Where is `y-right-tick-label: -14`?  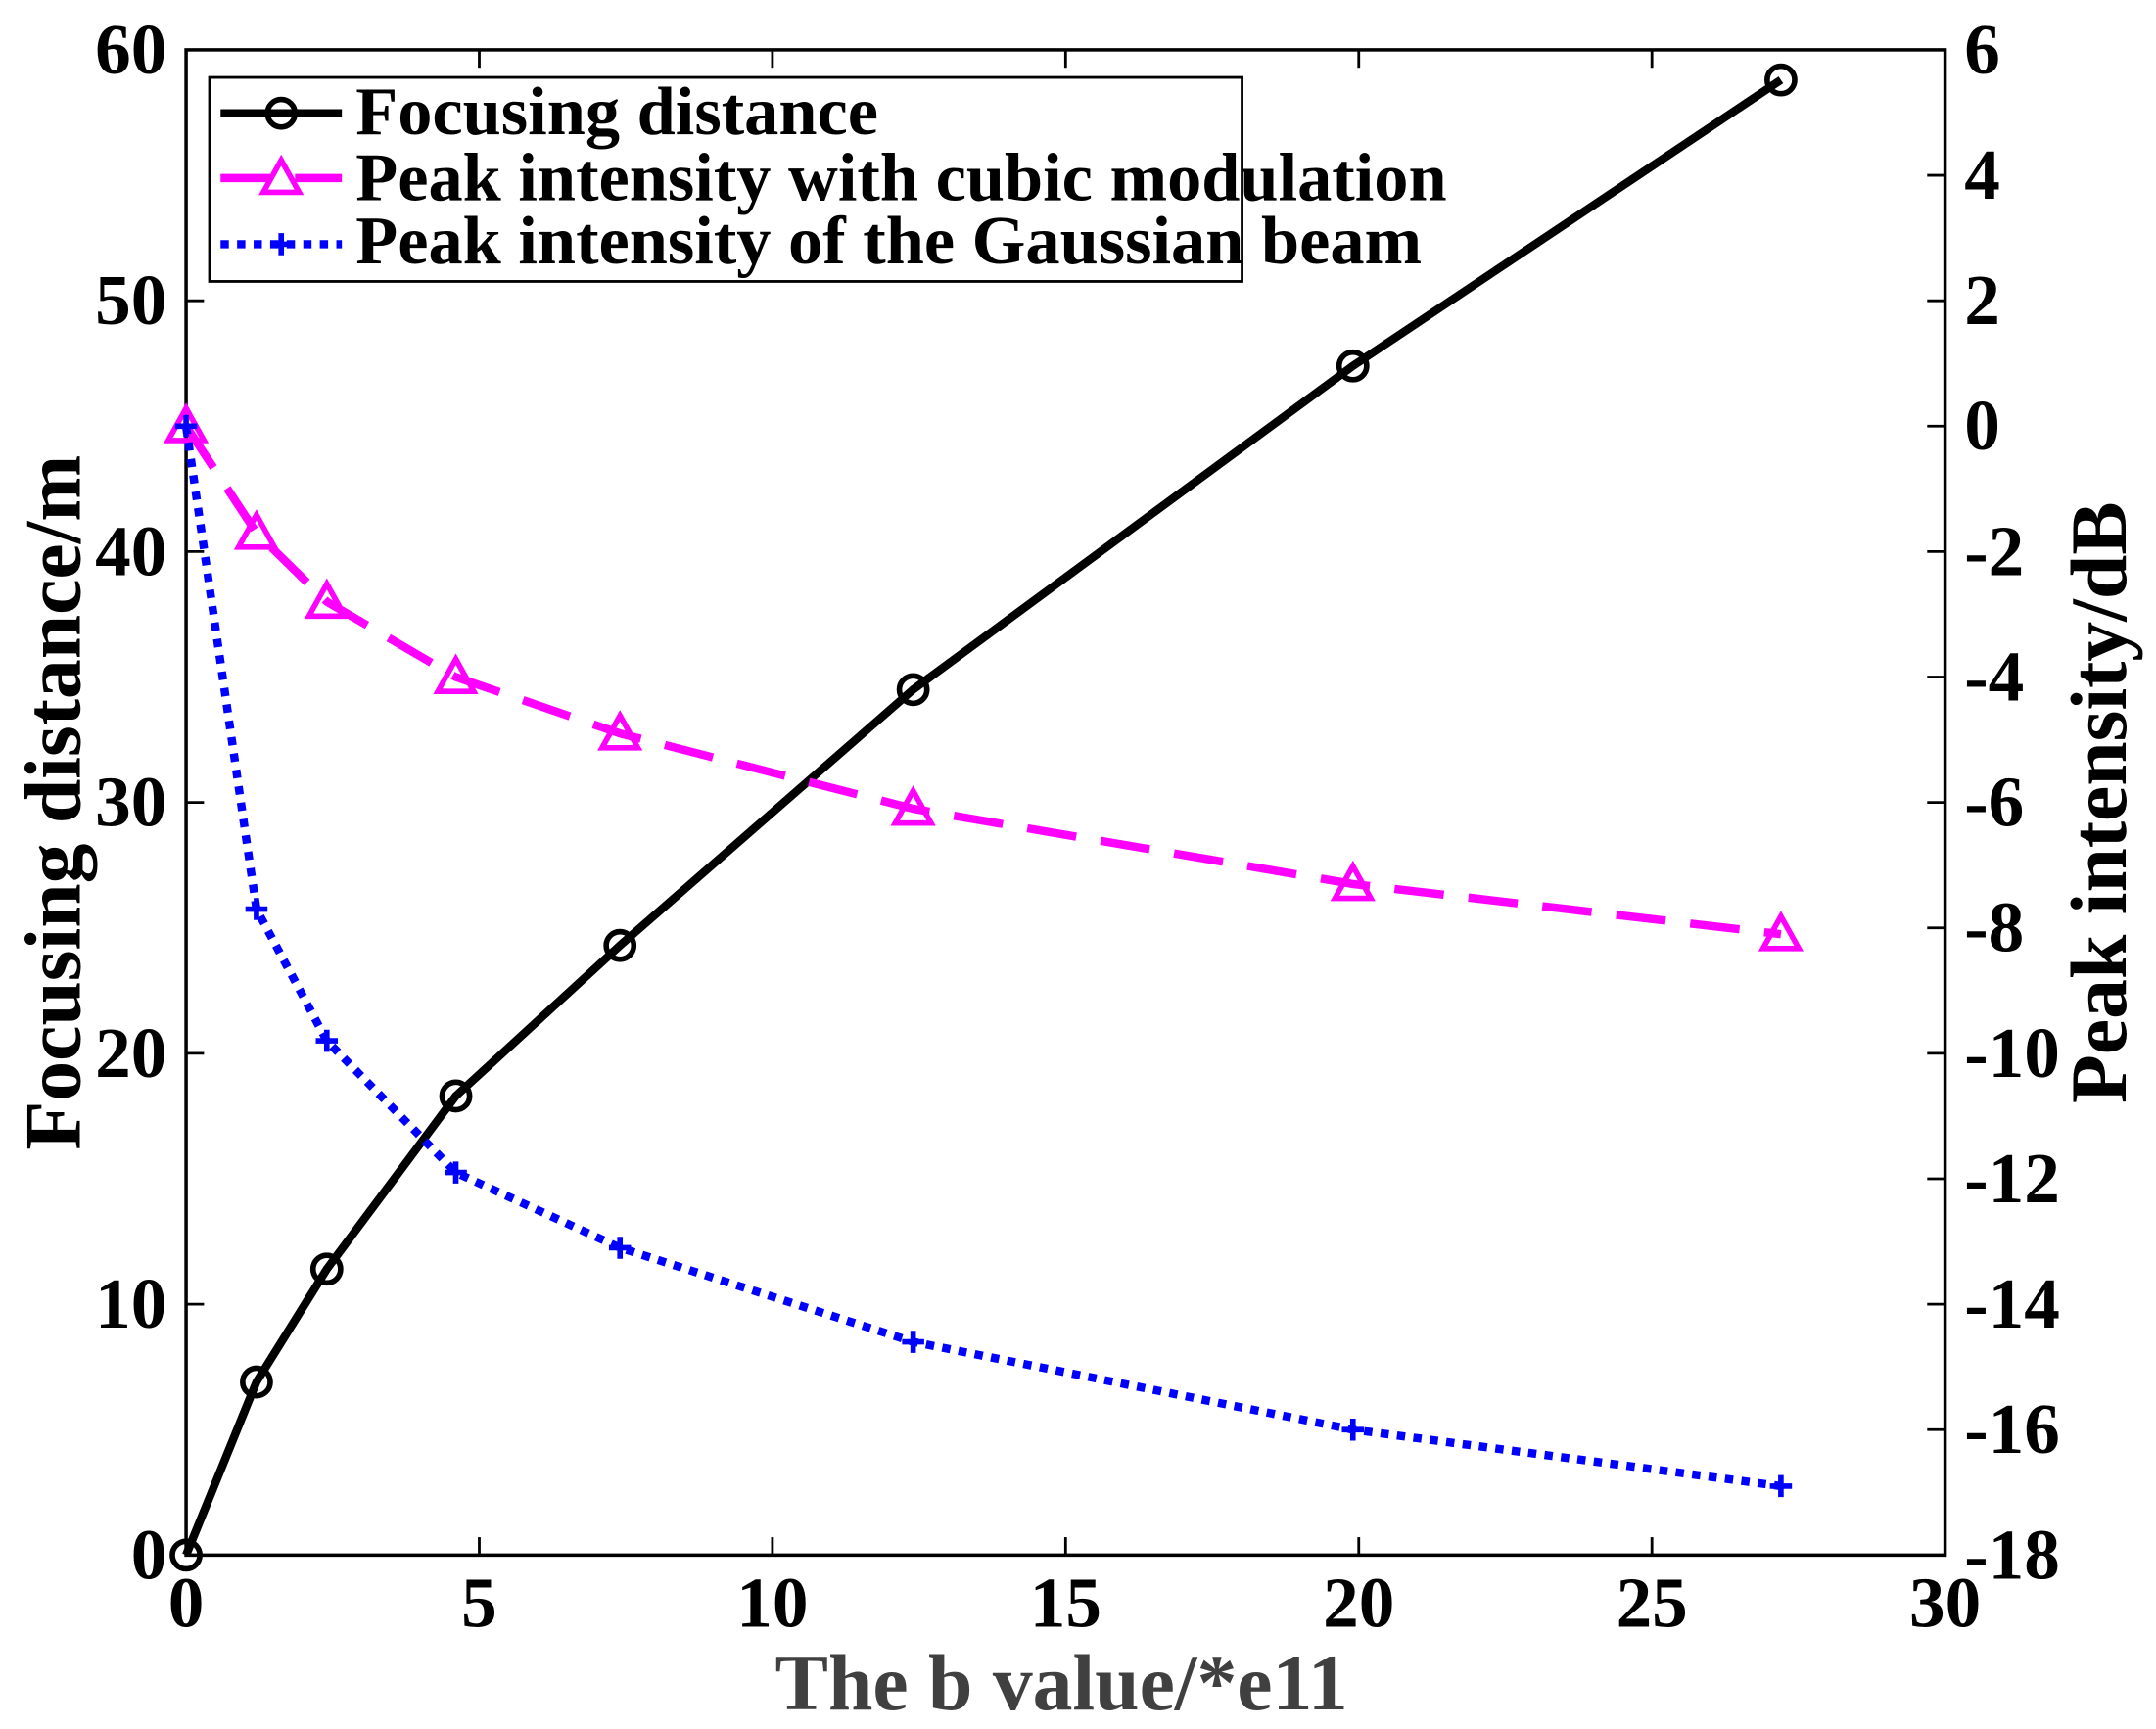 y-right-tick-label: -14 is located at coordinates (2012, 1303).